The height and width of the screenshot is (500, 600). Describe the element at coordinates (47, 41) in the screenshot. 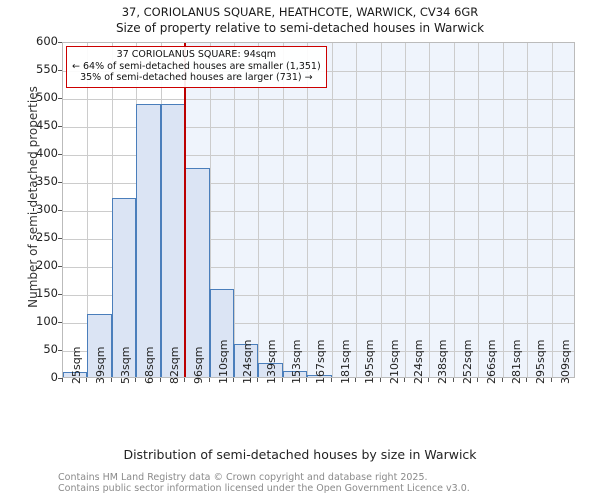

I see `y-axis-tick-label: 600` at that location.